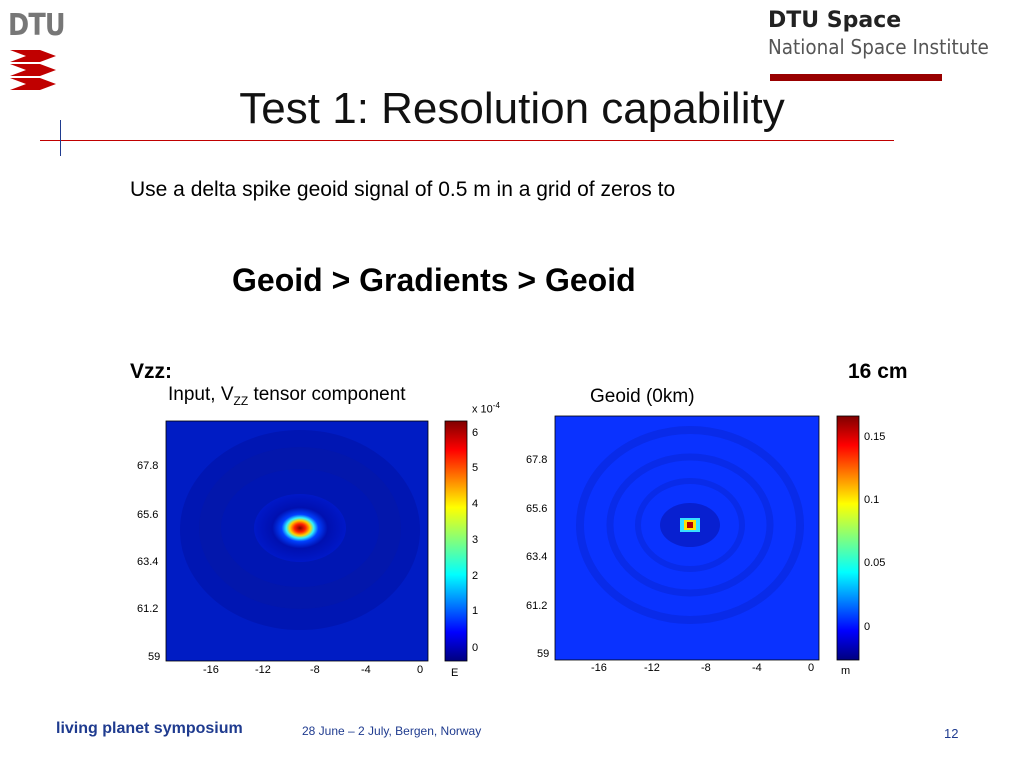 The image size is (1024, 768). What do you see at coordinates (467, 140) in the screenshot?
I see `title-underline` at bounding box center [467, 140].